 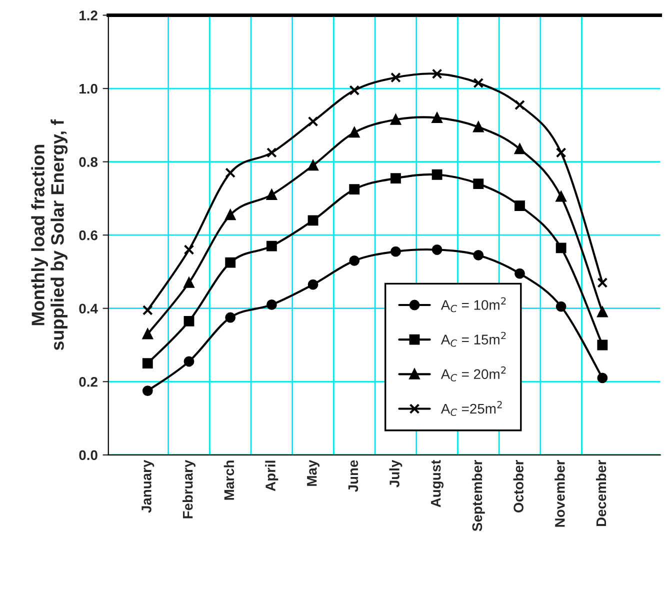 I want to click on y-tick-label: 0.6, so click(x=88, y=235).